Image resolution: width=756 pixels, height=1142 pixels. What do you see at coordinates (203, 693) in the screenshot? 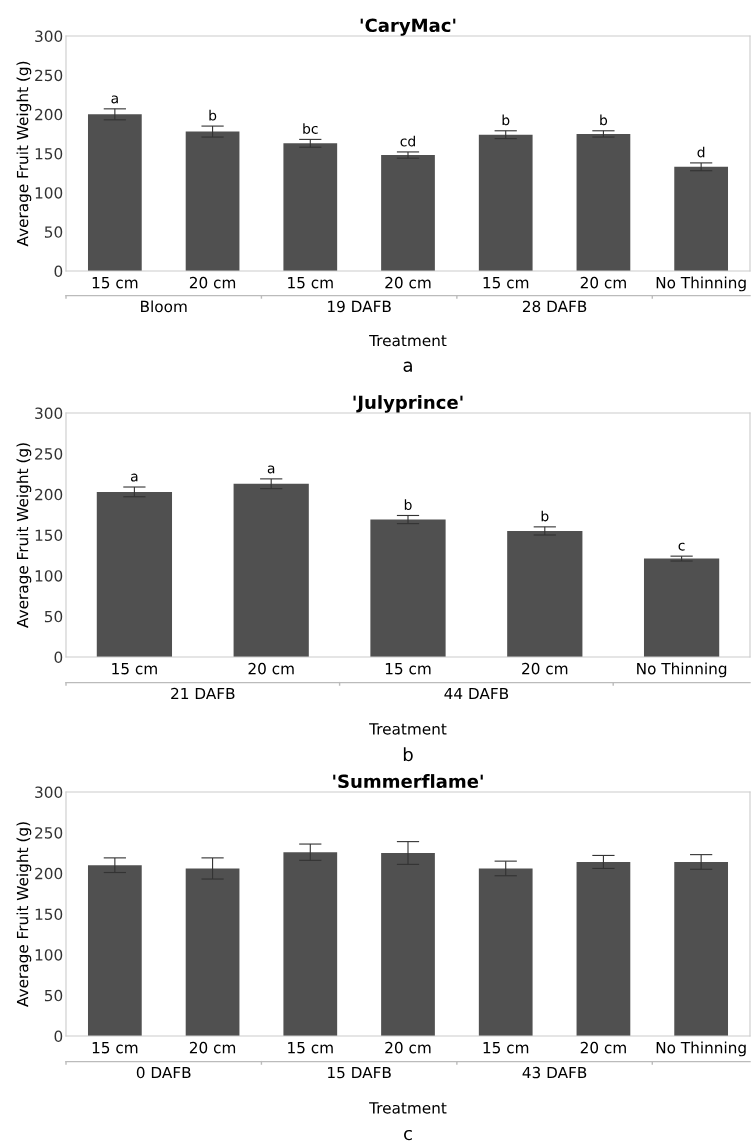
I see `text: 21 DAFB` at bounding box center [203, 693].